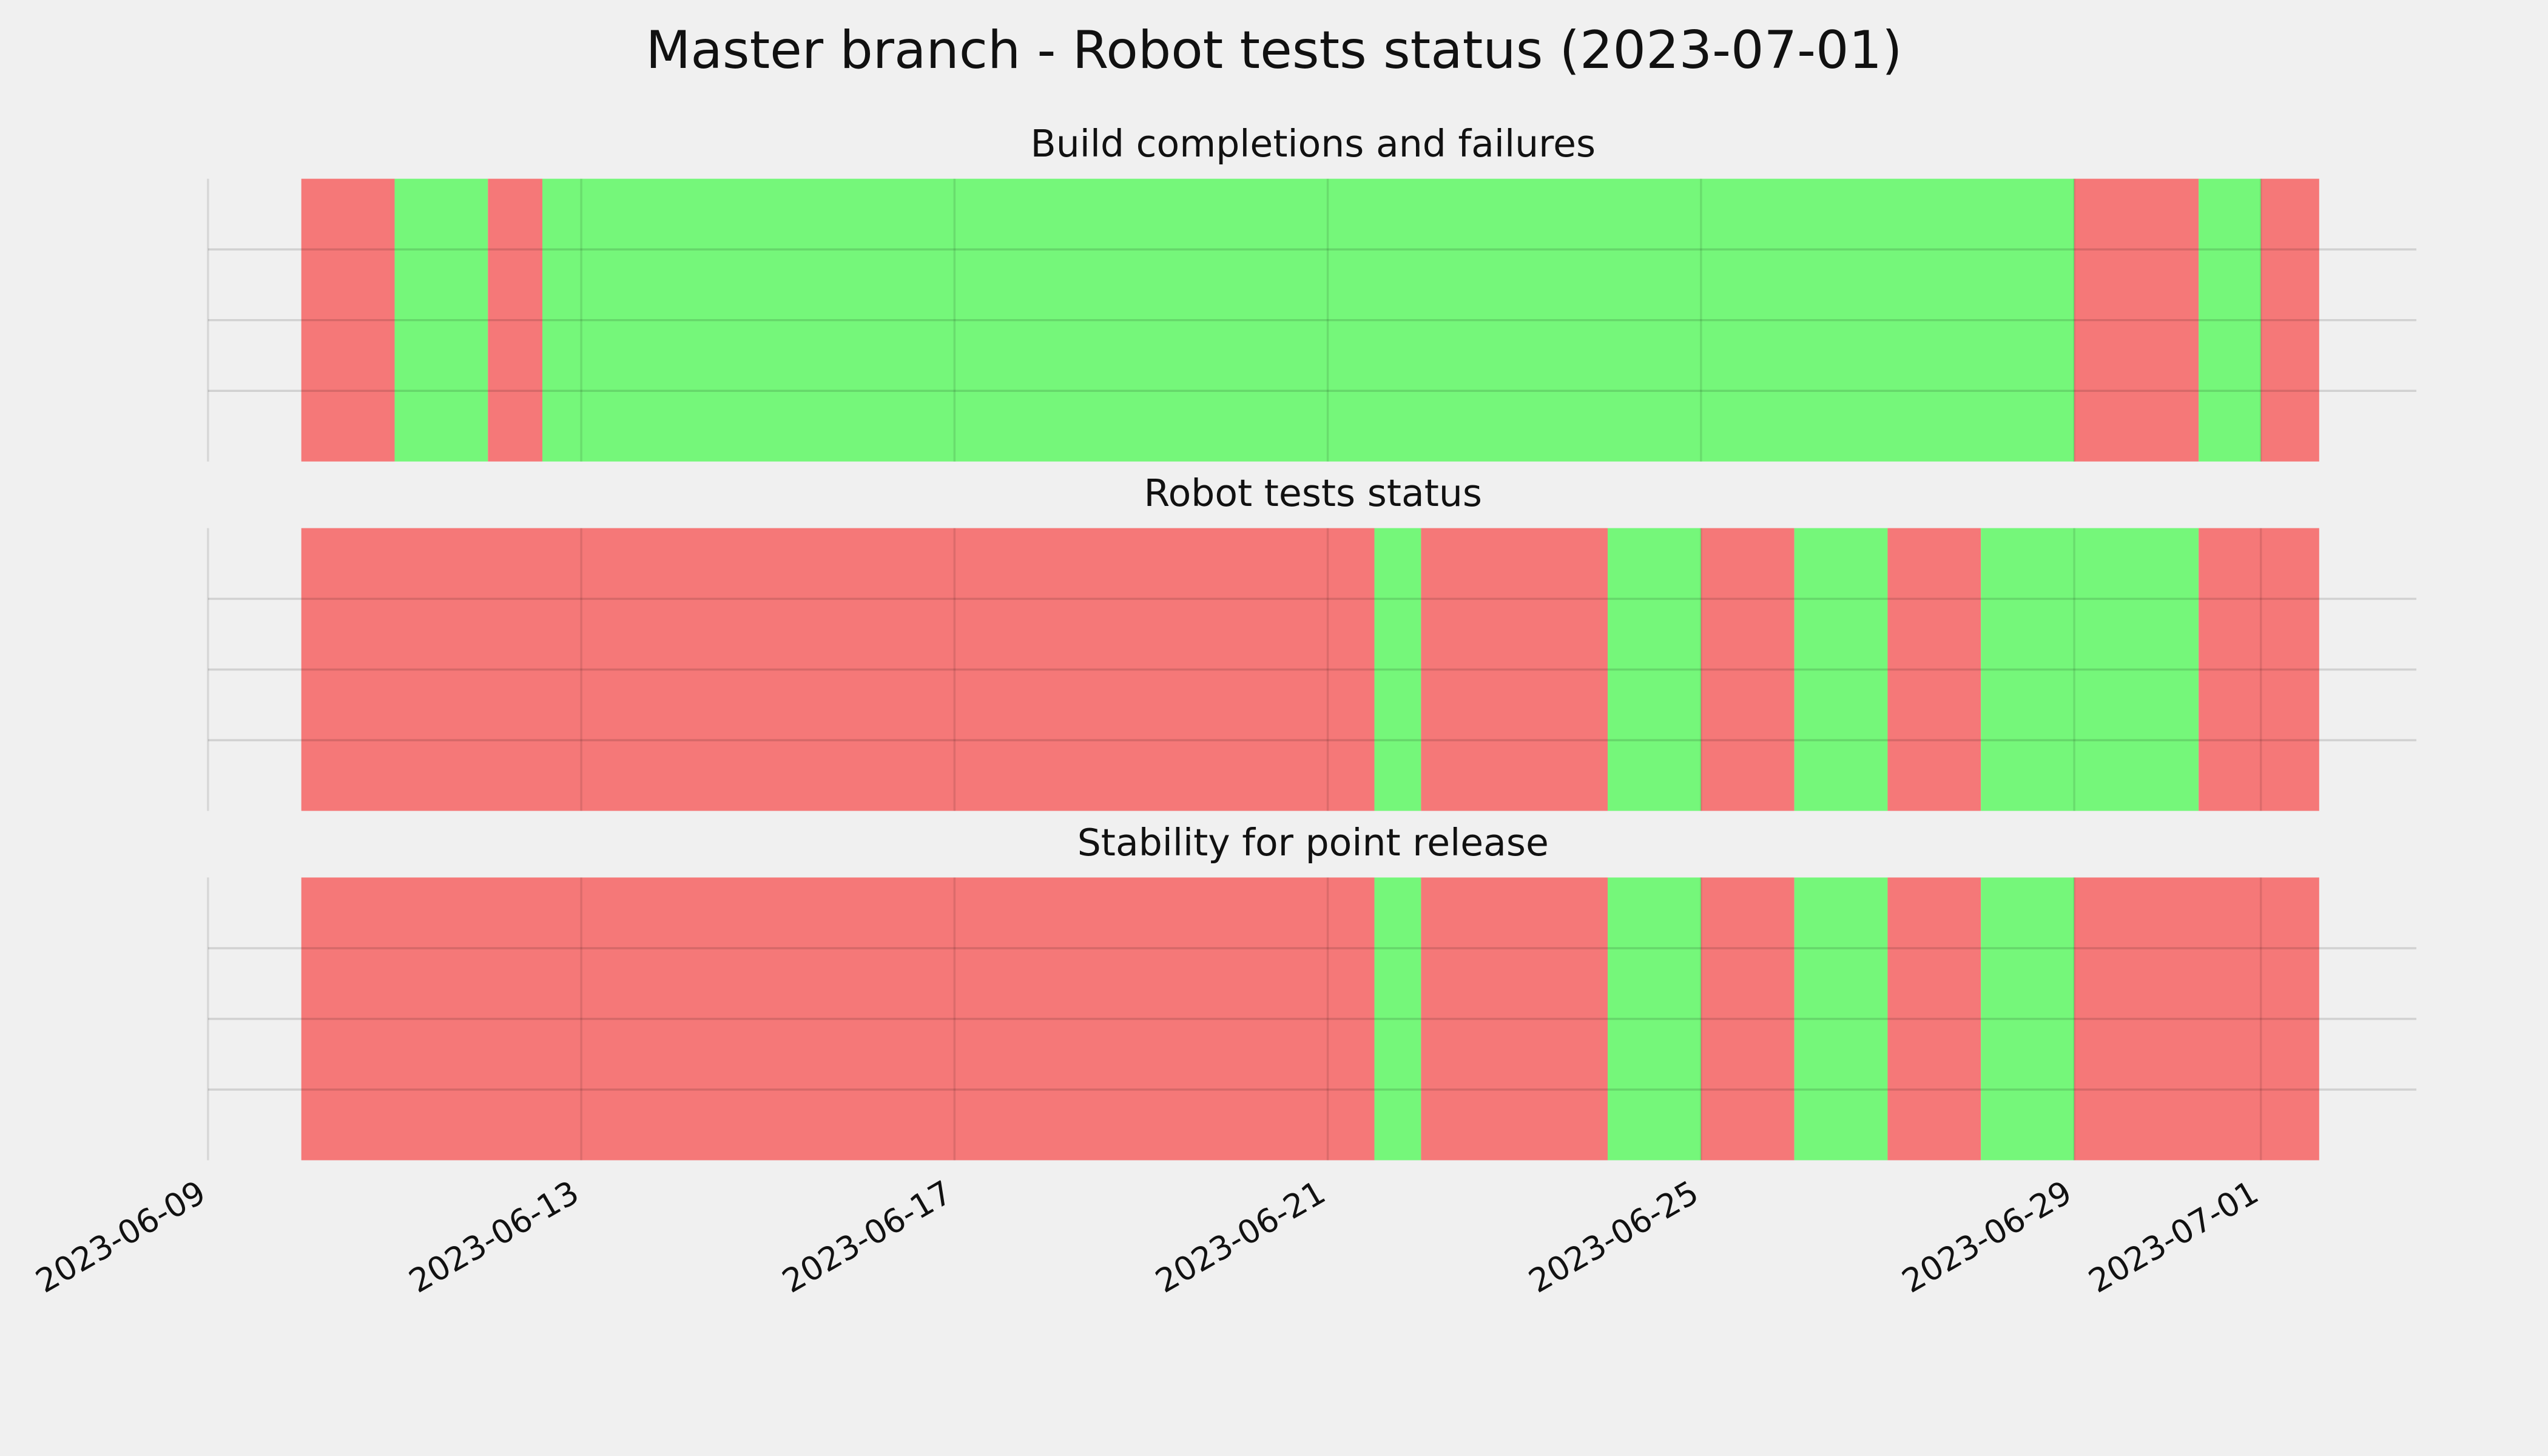 This screenshot has width=2548, height=1456. What do you see at coordinates (1313, 144) in the screenshot?
I see `panel-title: Build completions and failures` at bounding box center [1313, 144].